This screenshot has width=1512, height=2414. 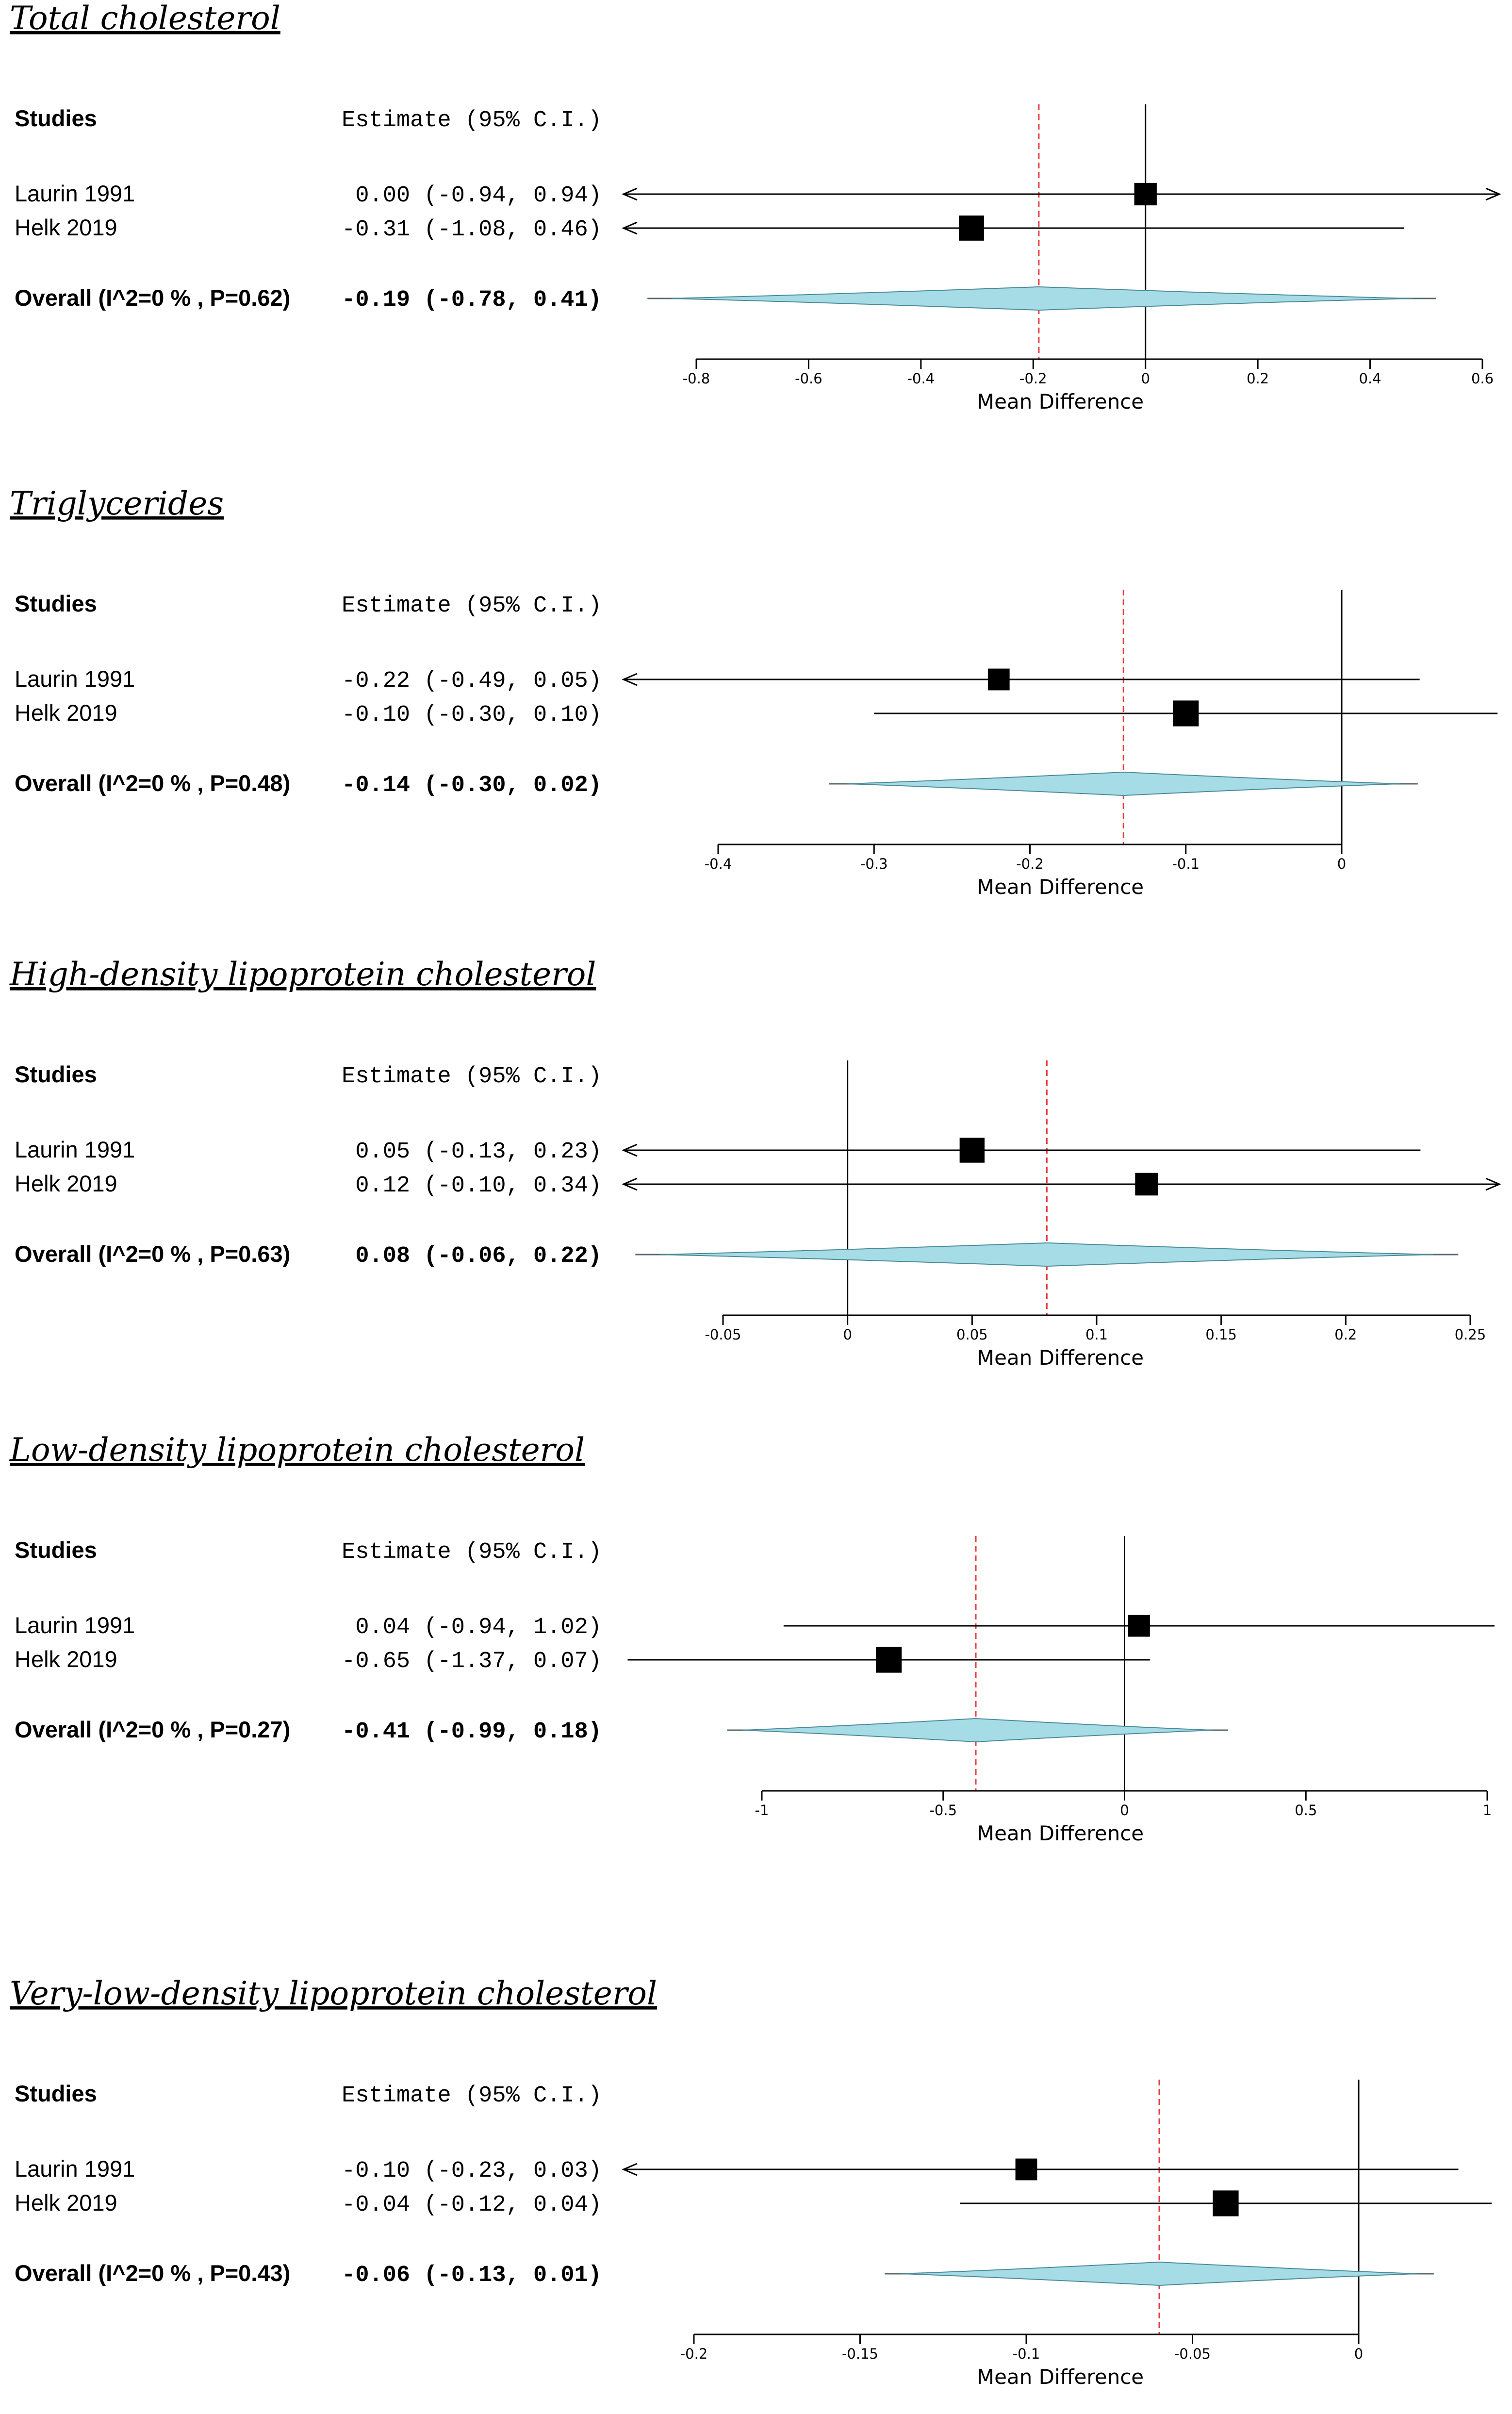 What do you see at coordinates (1096, 1334) in the screenshot?
I see `x-tick-label: 0.1` at bounding box center [1096, 1334].